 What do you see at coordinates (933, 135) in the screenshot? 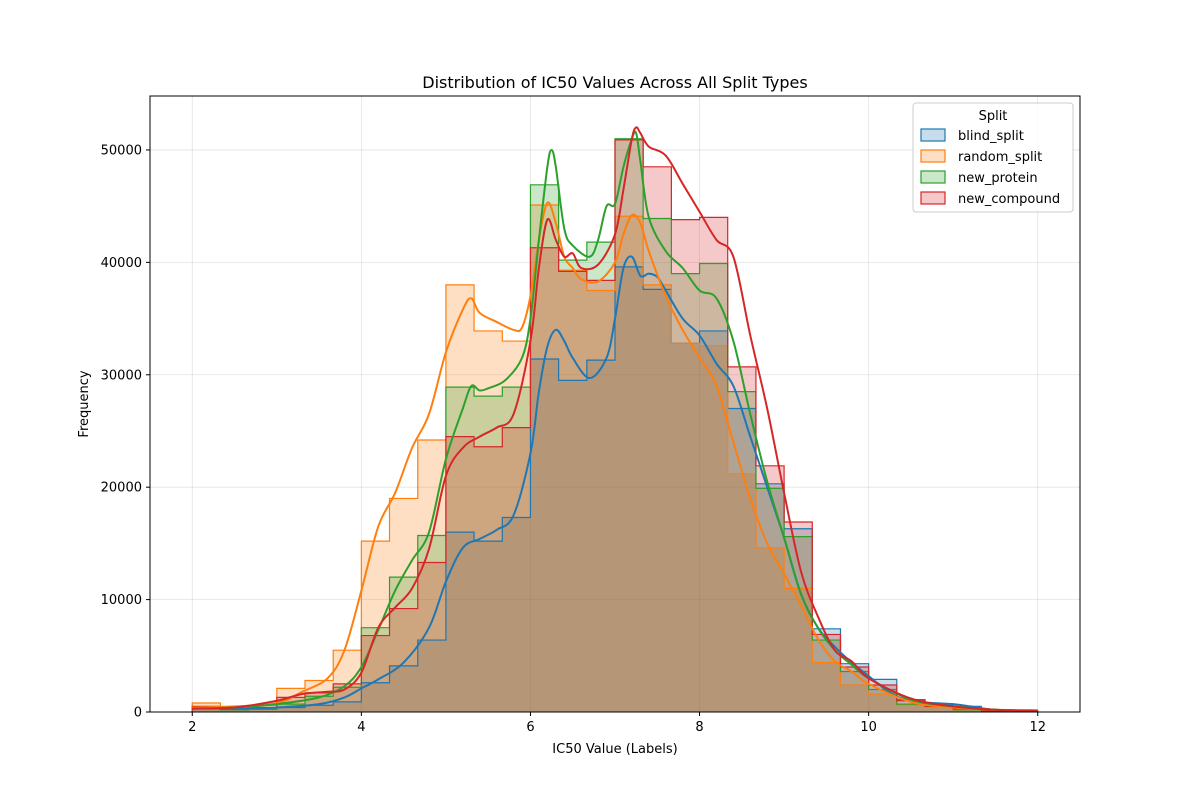
I see `legend-swatch-blind_split` at bounding box center [933, 135].